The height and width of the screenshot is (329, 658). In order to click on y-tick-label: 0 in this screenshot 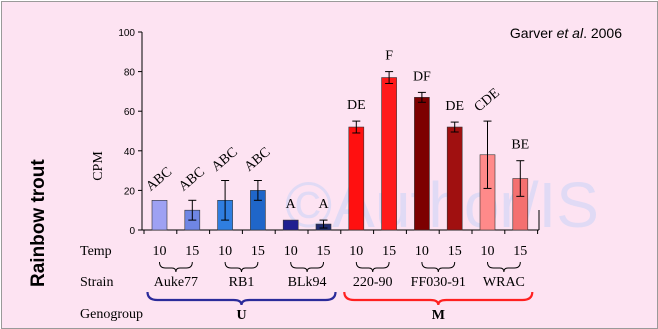, I will do `click(132, 231)`.